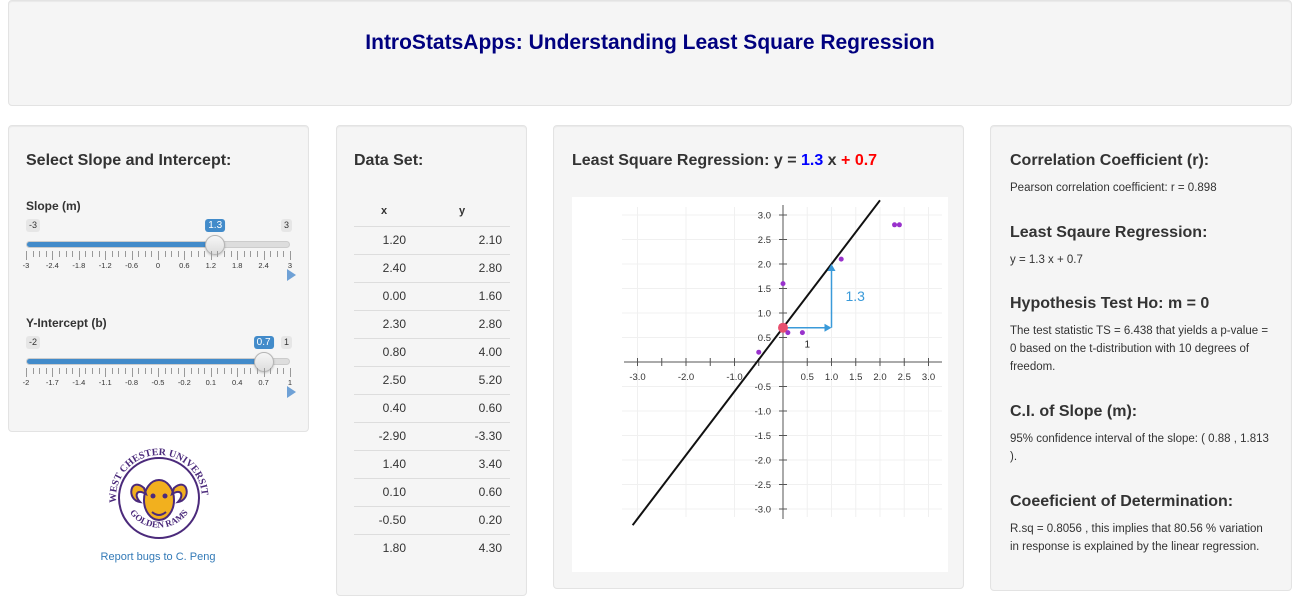 Image resolution: width=1300 pixels, height=604 pixels. What do you see at coordinates (263, 342) in the screenshot?
I see `intercept-value: 0.7` at bounding box center [263, 342].